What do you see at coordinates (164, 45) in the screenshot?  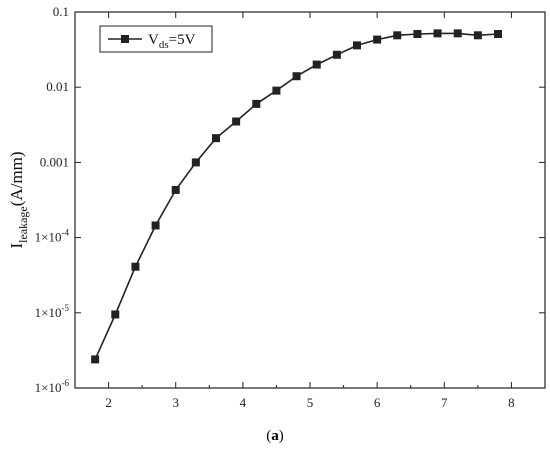 I see `legend-label-sub: ds` at bounding box center [164, 45].